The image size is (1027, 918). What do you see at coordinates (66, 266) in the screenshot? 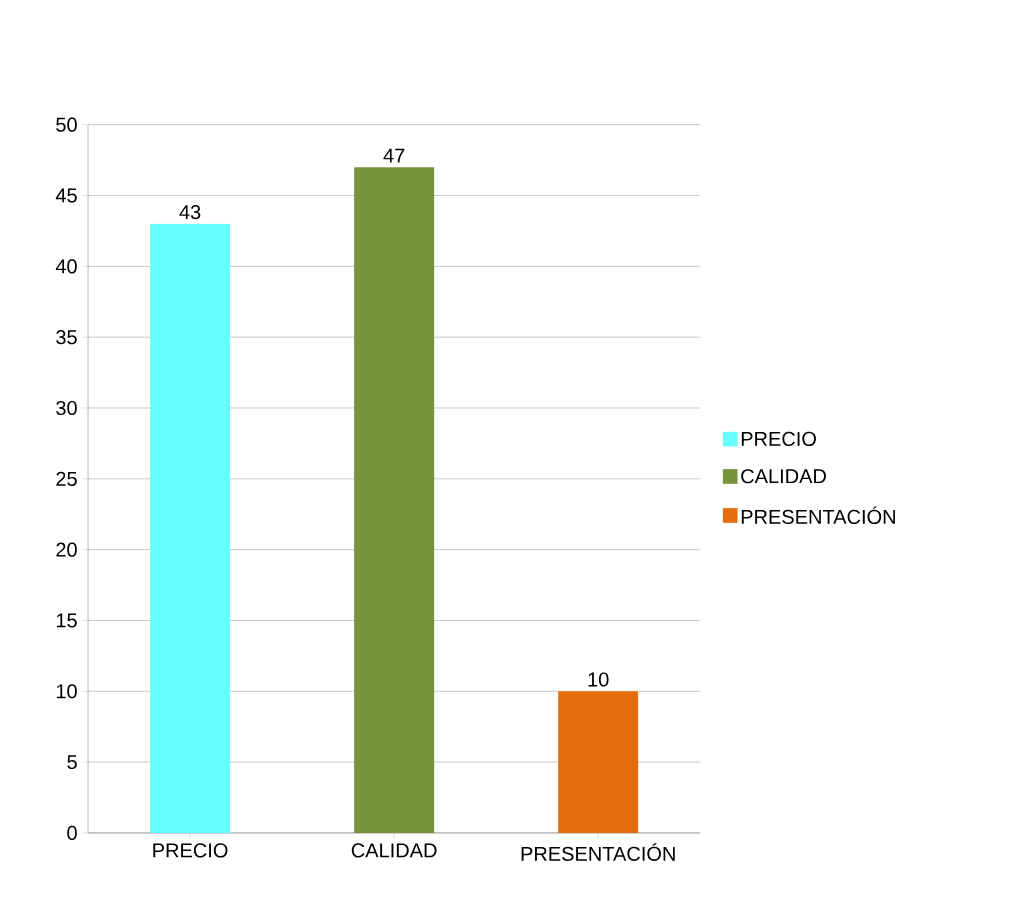
I see `y-tick-label: 40` at bounding box center [66, 266].